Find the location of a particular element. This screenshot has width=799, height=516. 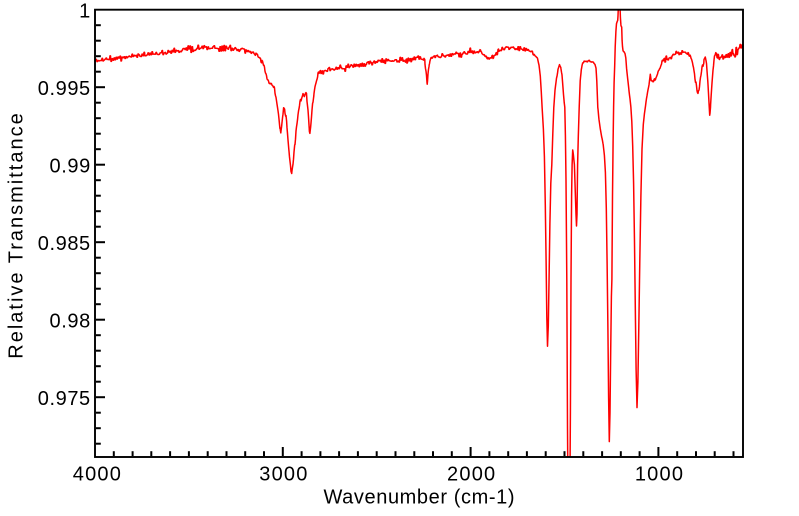

svg-text: 0.985 is located at coordinates (64, 244).